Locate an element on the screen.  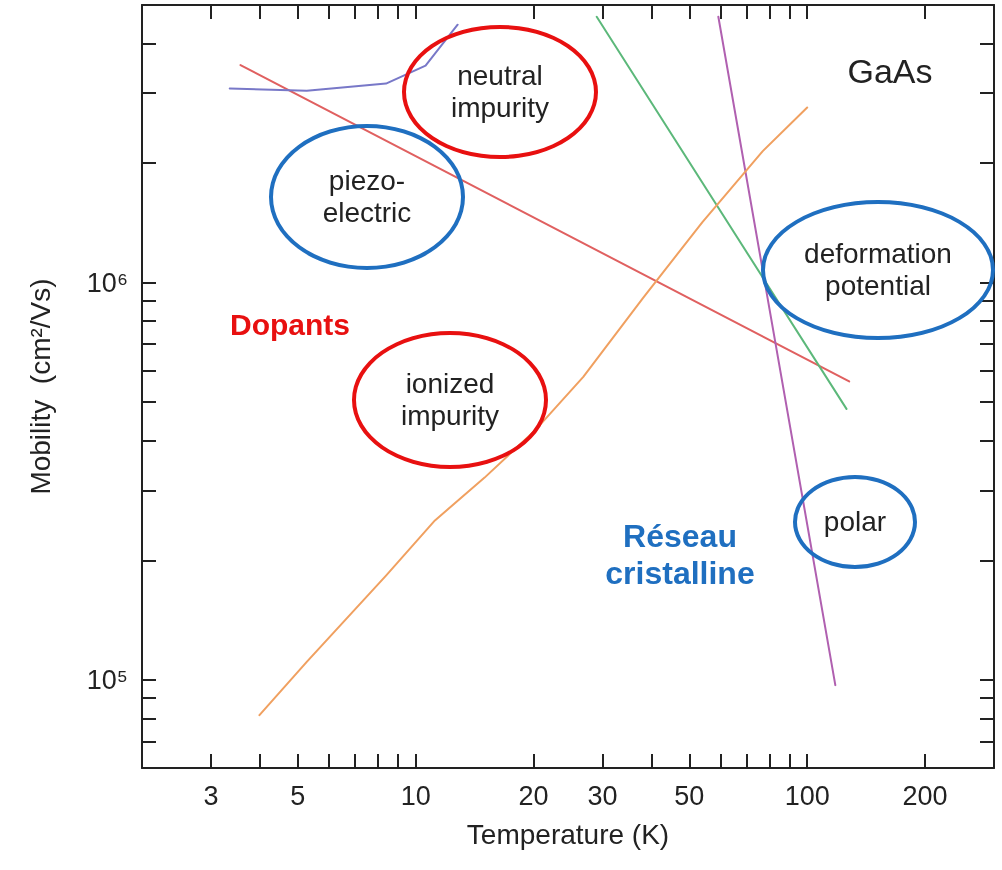
x-tick-label: 3 is located at coordinates (211, 795).